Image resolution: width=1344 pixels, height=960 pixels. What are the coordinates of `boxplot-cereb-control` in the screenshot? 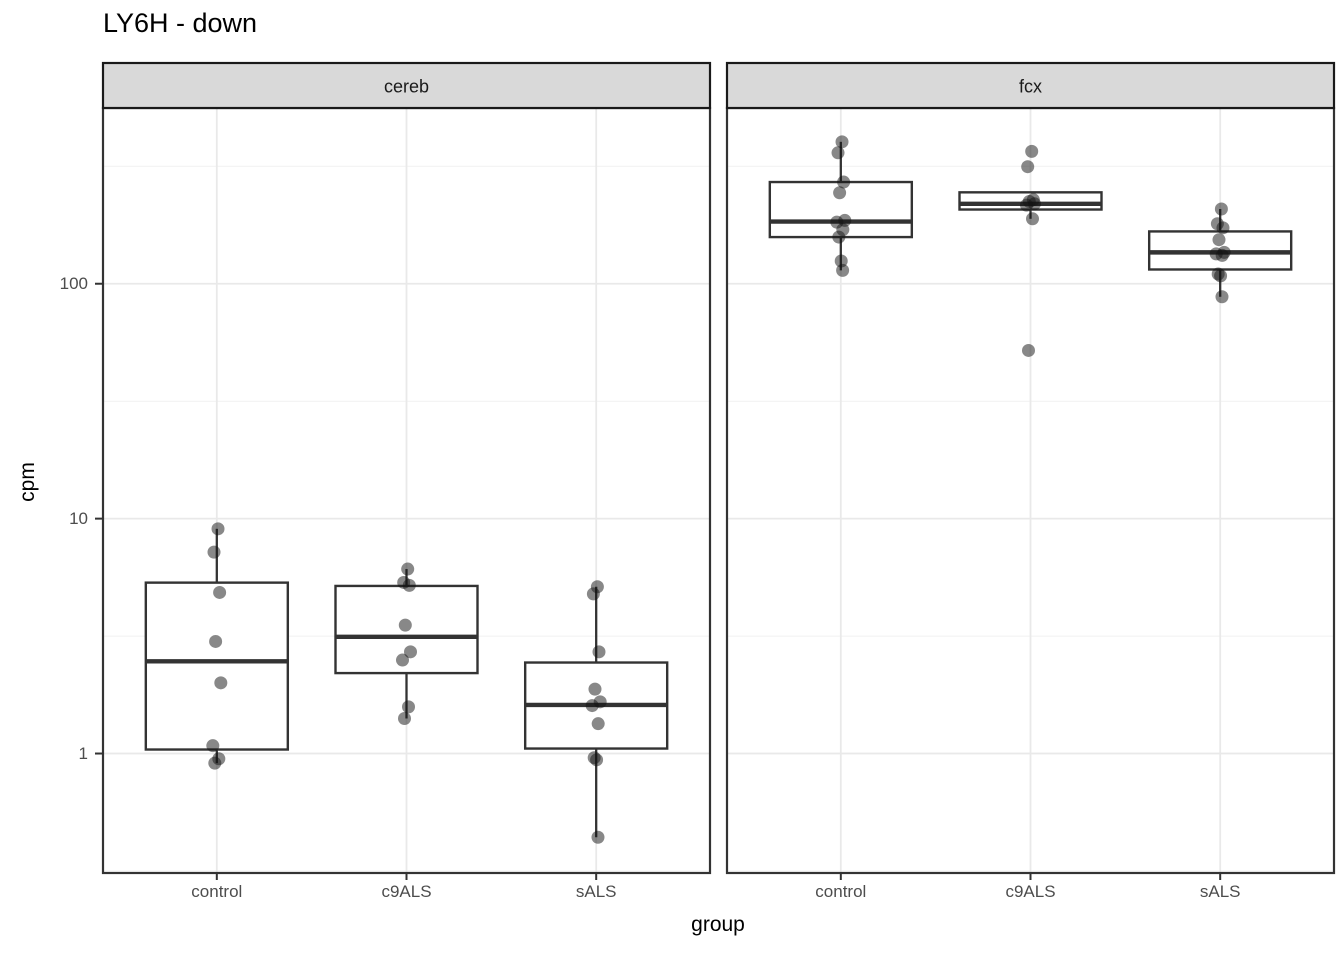 It's located at (217, 646).